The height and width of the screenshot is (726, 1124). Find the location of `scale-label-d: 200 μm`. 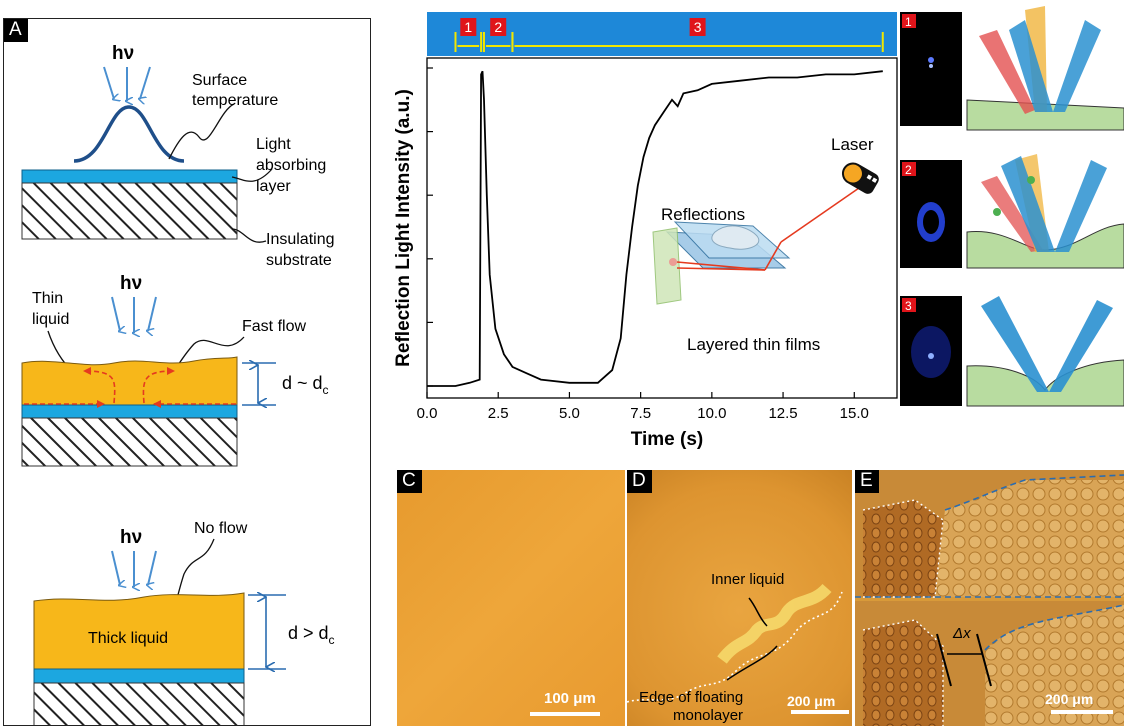

scale-label-d: 200 μm is located at coordinates (811, 701).